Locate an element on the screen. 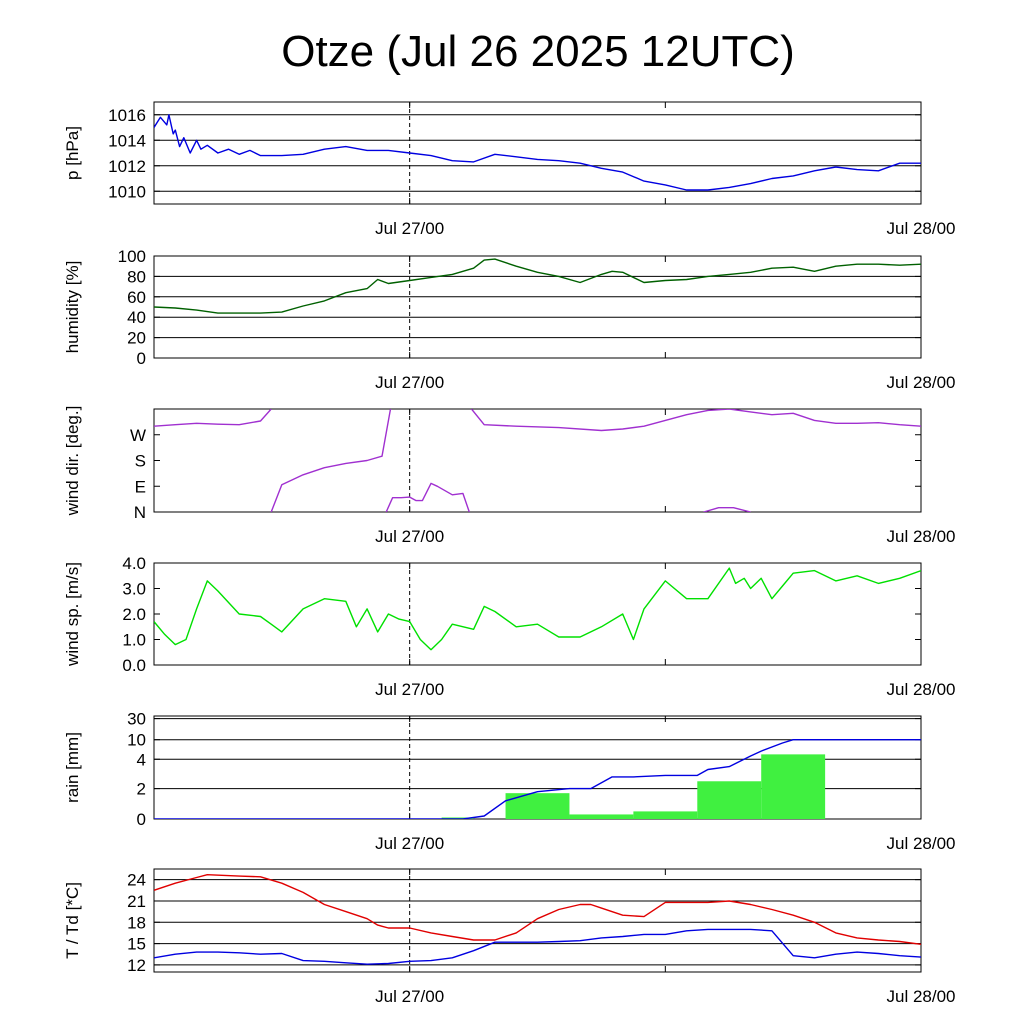  y-tick-label: 1014 is located at coordinates (127, 140).